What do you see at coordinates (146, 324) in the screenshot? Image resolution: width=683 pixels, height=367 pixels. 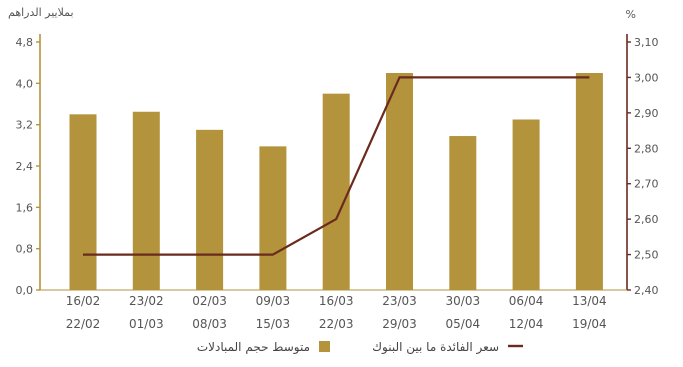 I see `x-tick-label: 01/03` at bounding box center [146, 324].